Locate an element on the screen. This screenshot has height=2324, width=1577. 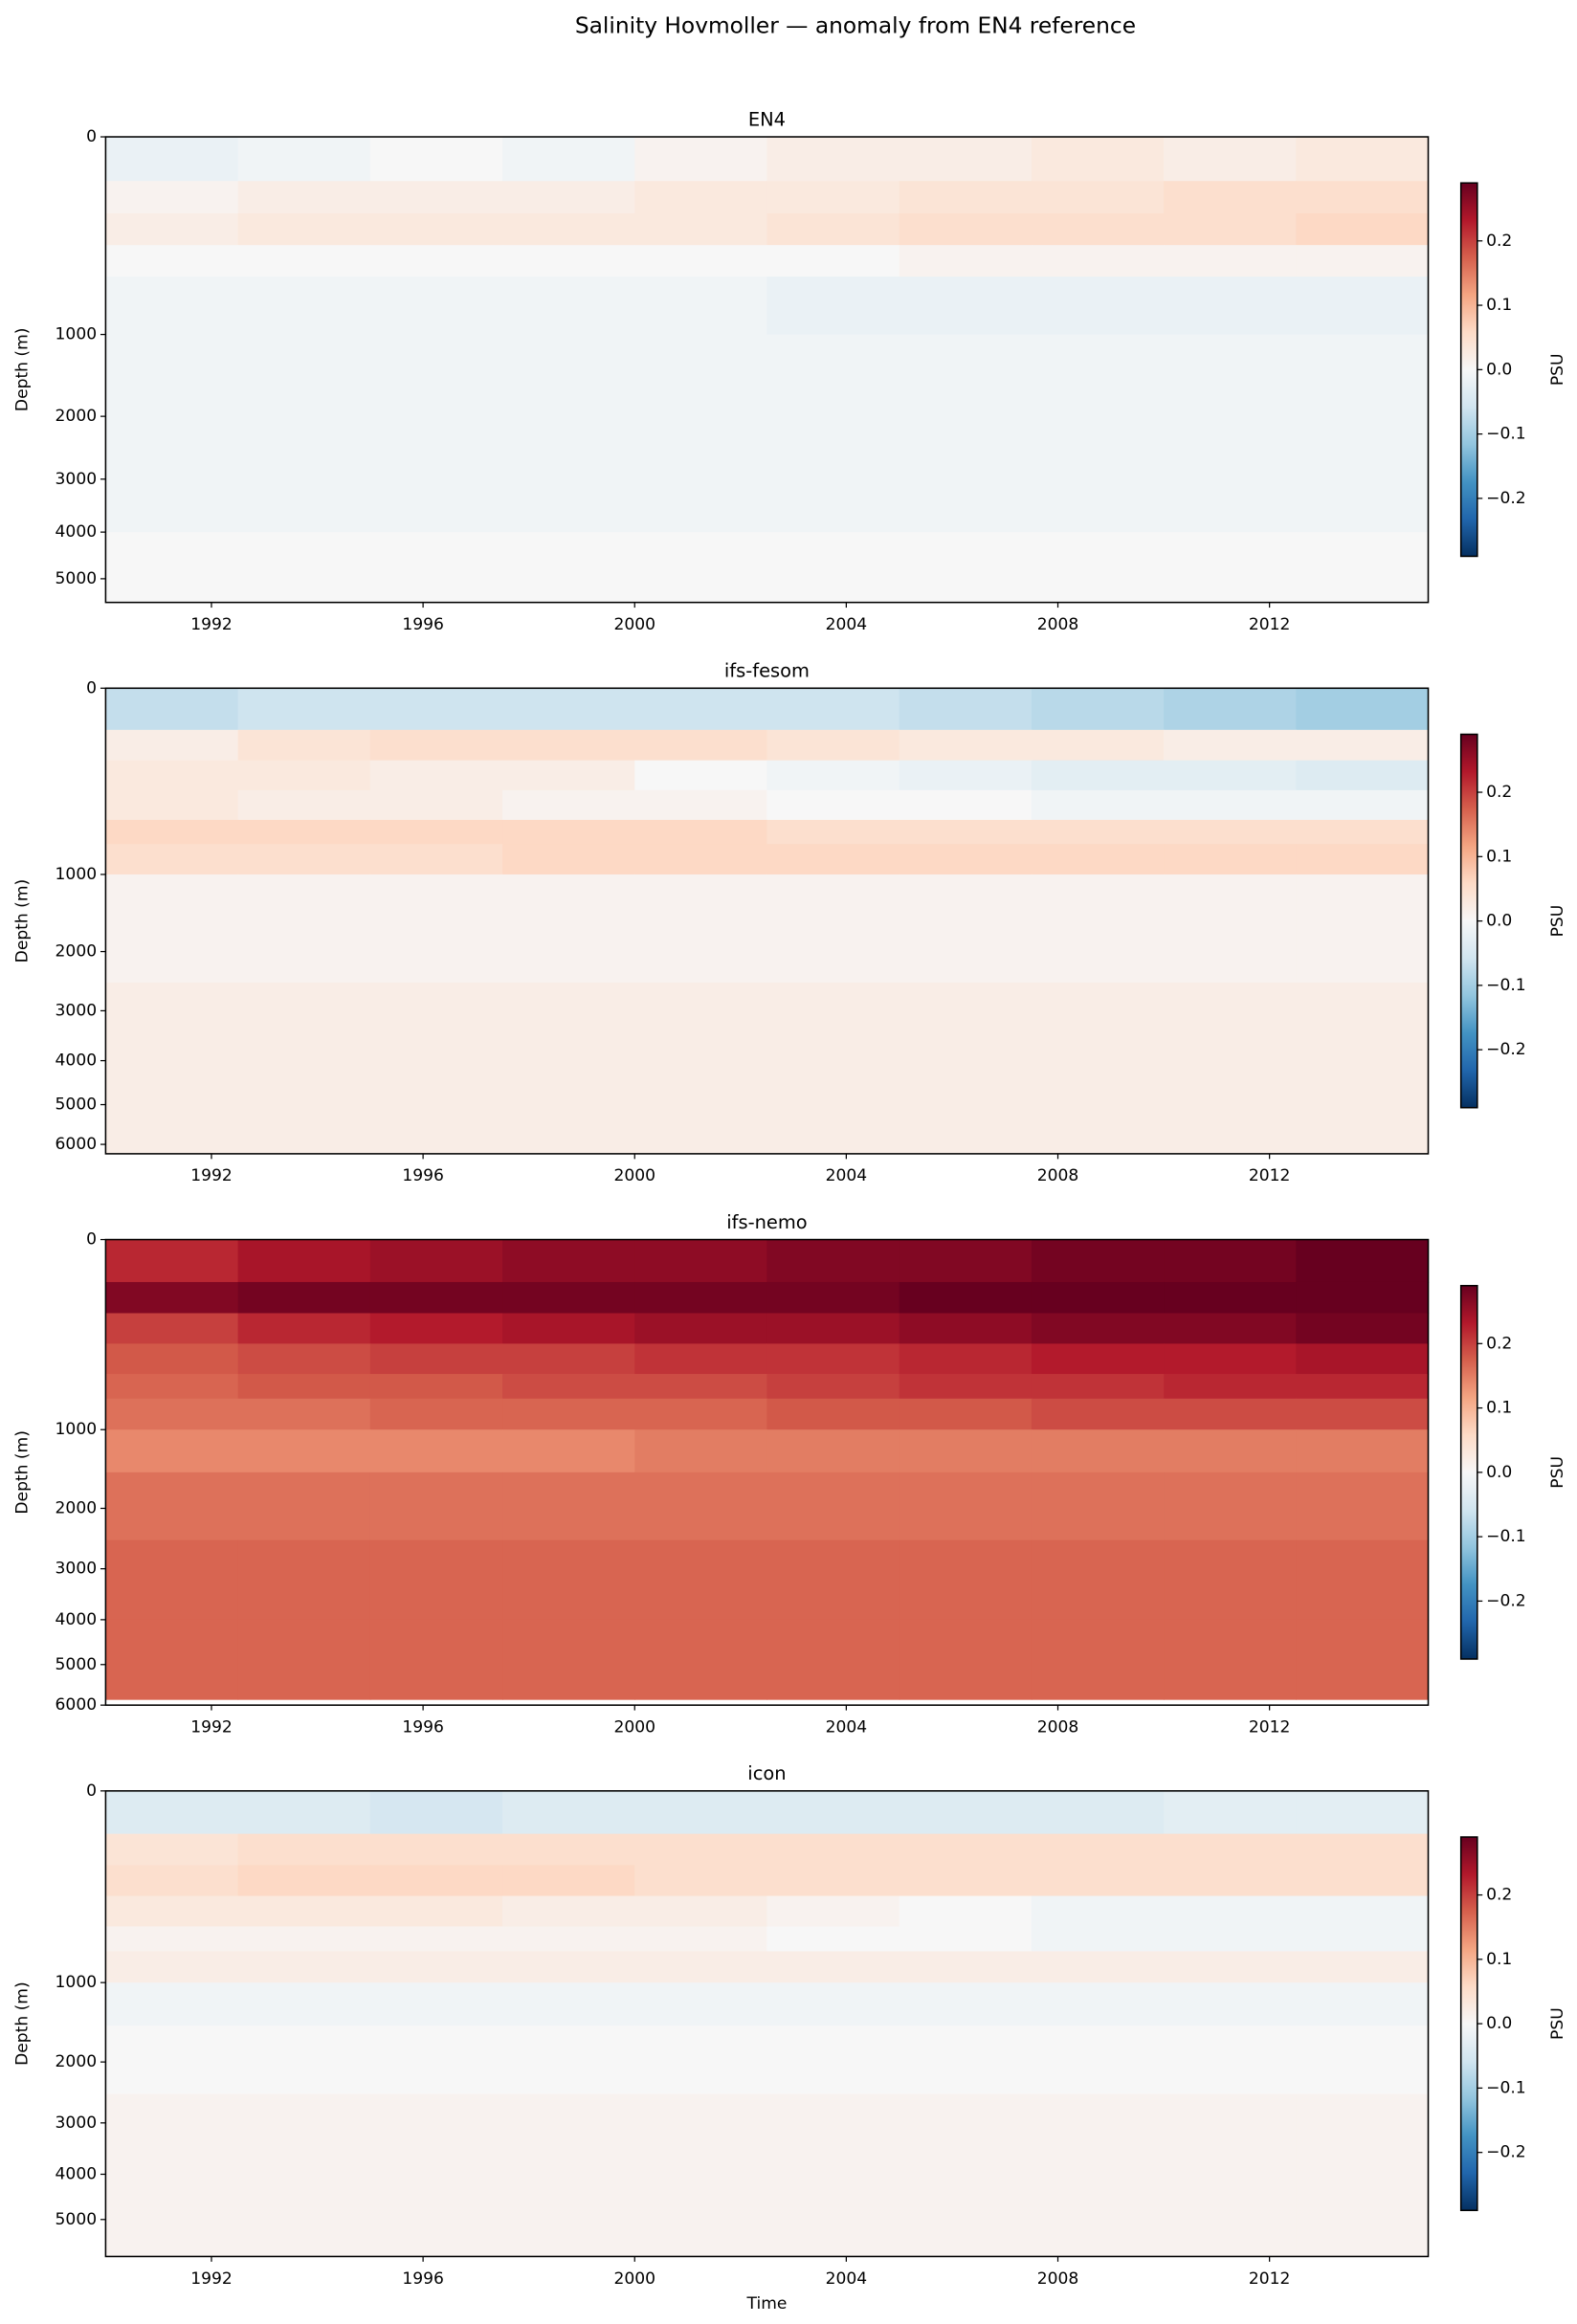
y-tick-label: 3000 is located at coordinates (77, 1569).